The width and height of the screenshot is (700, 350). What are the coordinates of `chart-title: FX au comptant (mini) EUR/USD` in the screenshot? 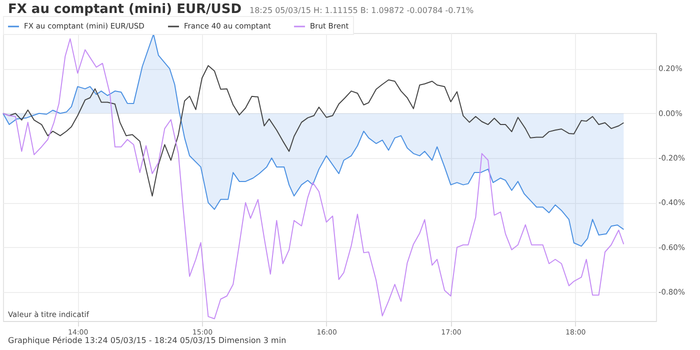 It's located at (125, 9).